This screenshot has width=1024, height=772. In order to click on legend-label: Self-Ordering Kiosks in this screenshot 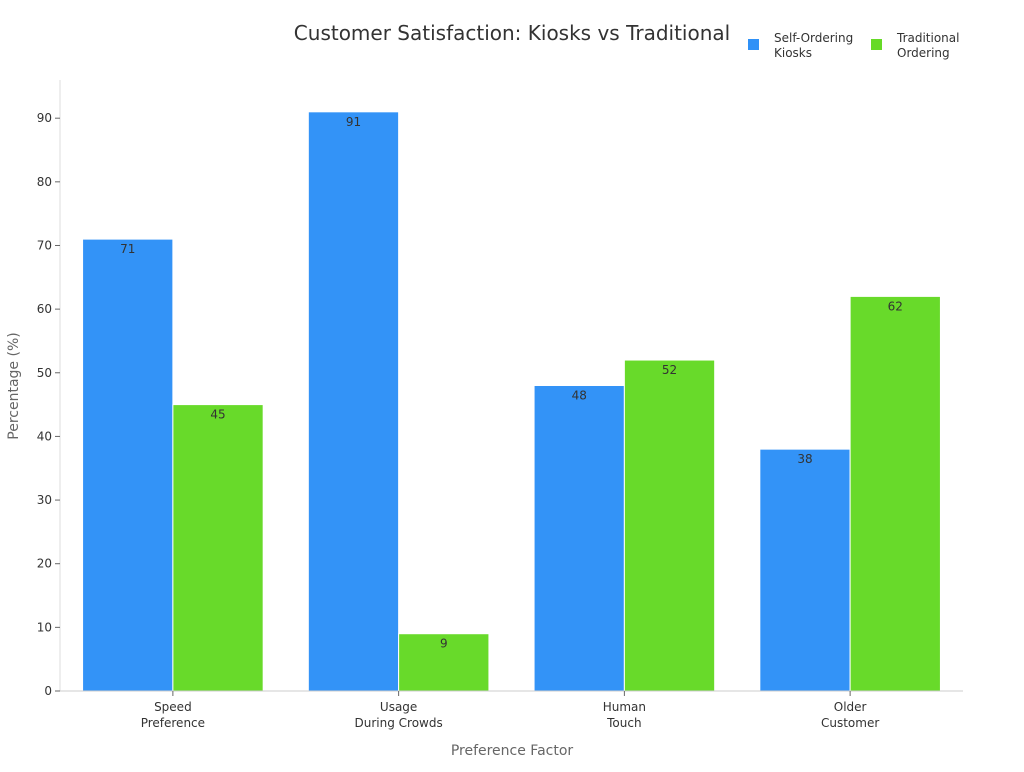, I will do `click(813, 45)`.